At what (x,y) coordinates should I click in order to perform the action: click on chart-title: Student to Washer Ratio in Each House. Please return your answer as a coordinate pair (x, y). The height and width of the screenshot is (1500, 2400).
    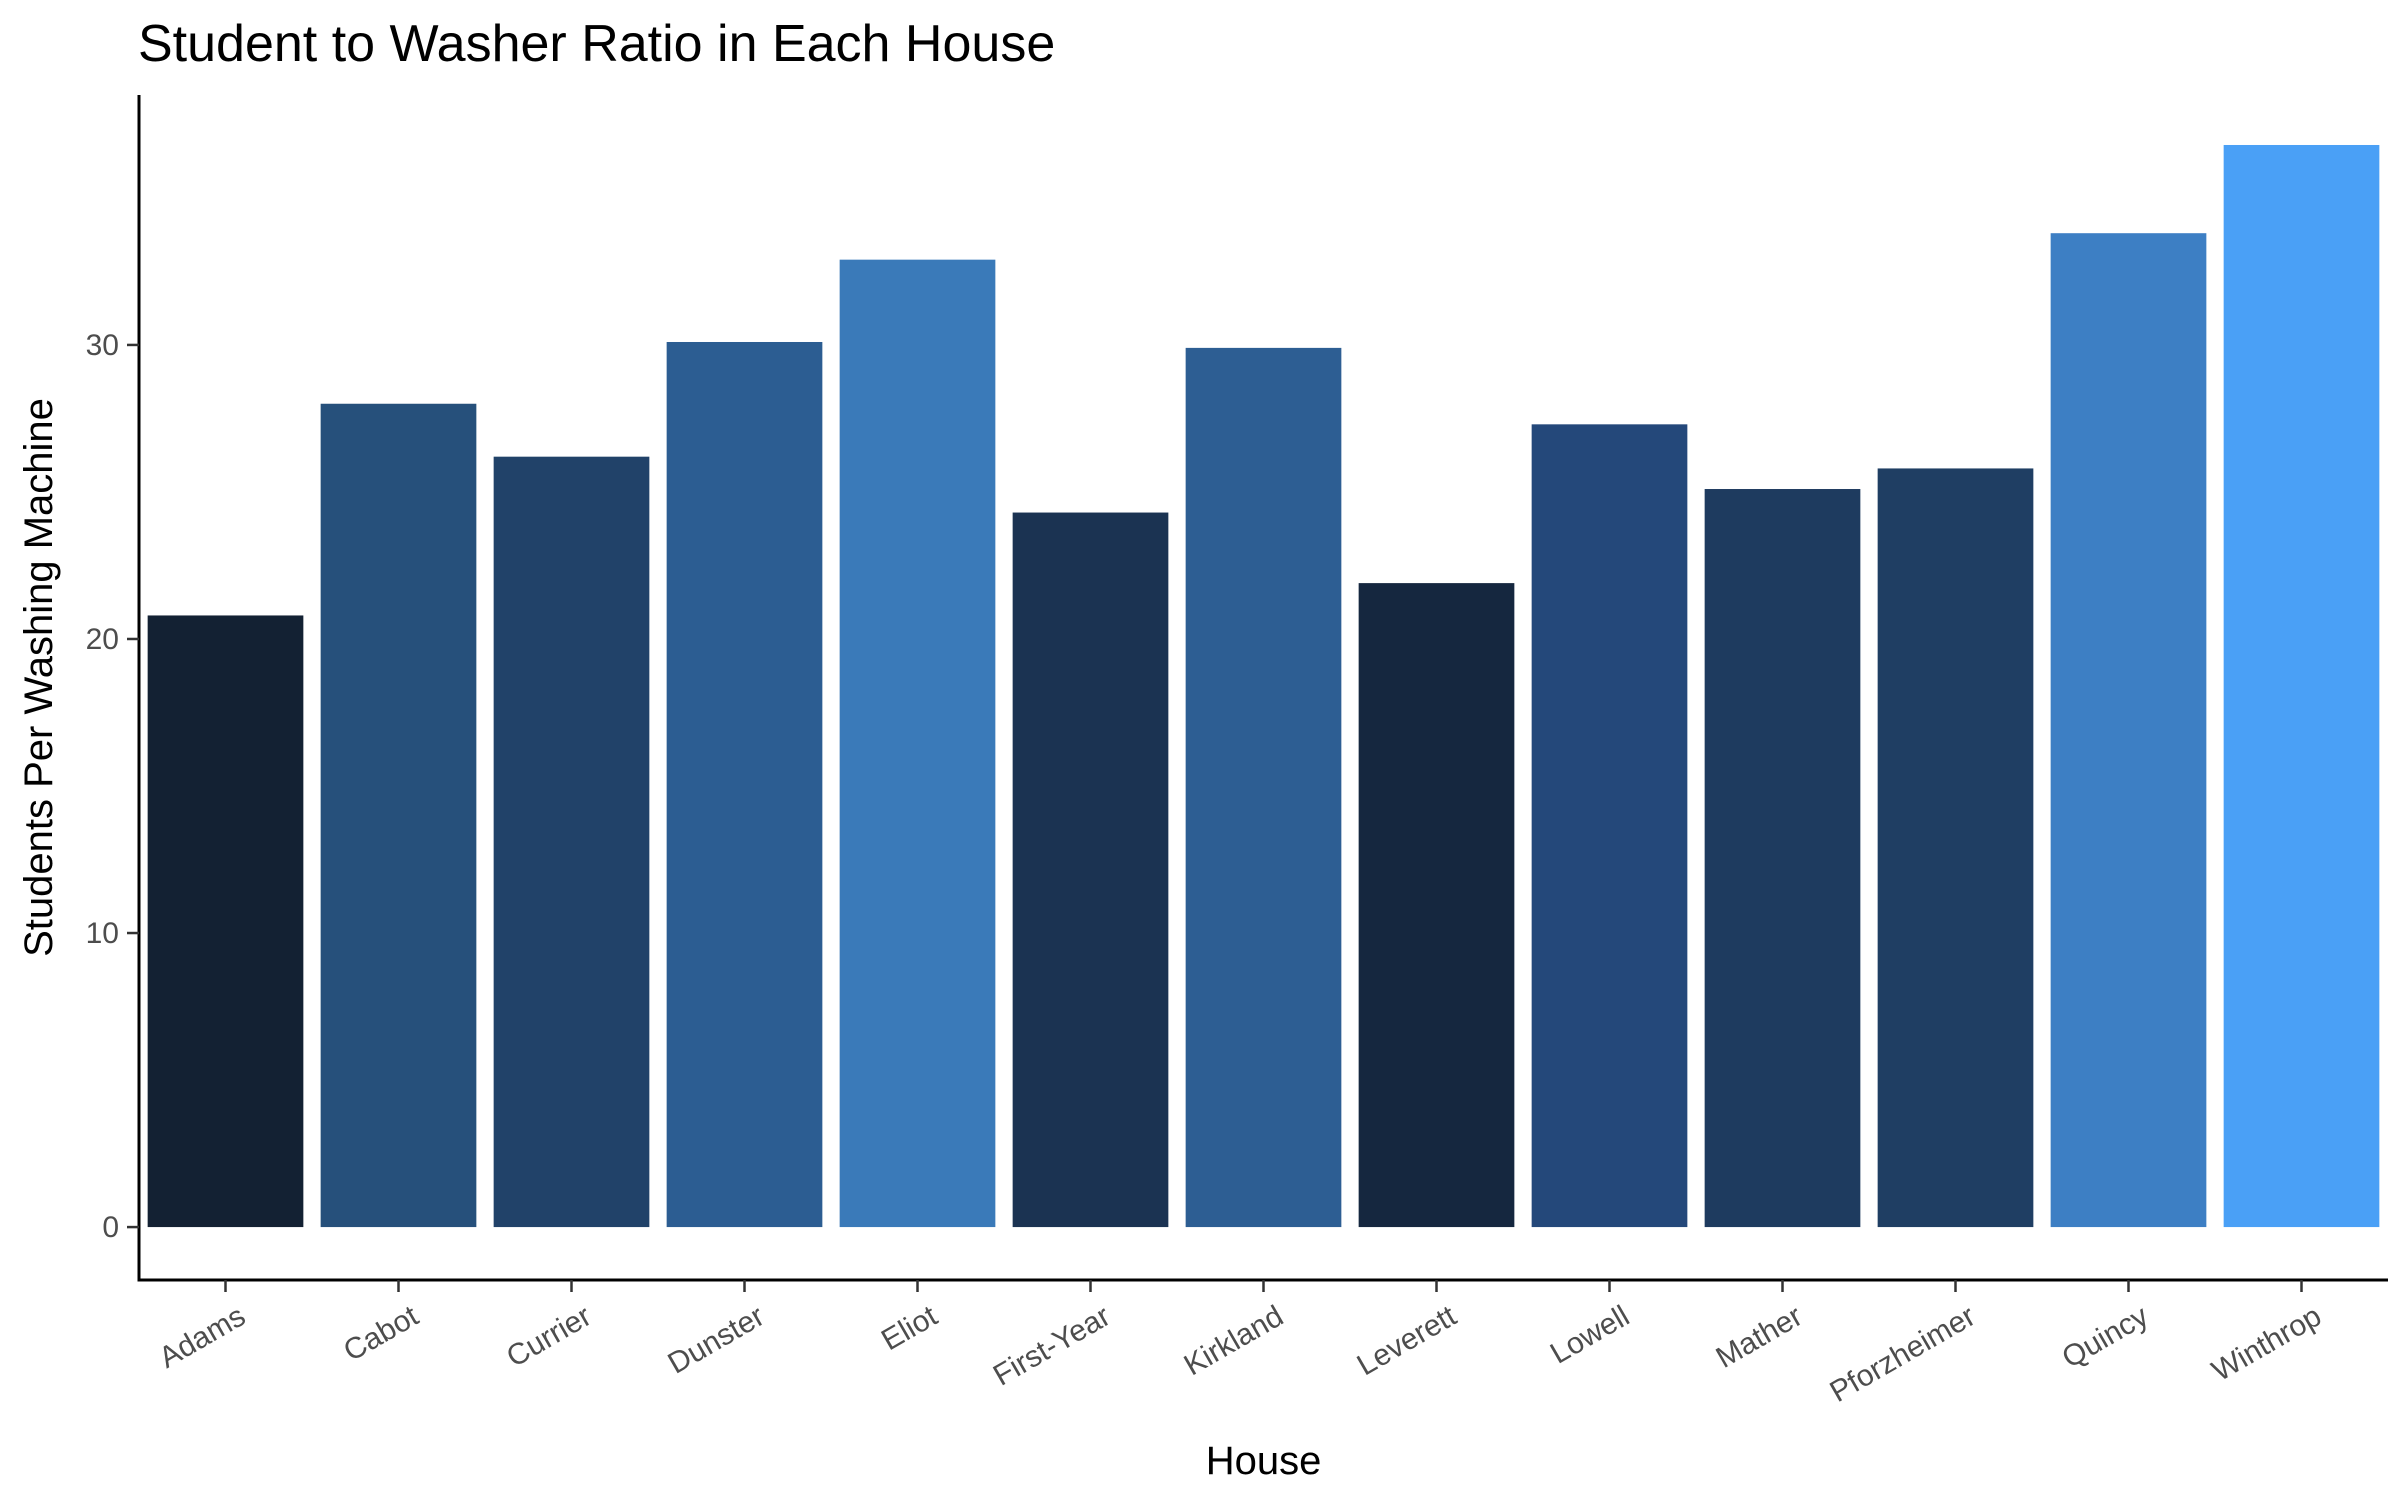
    Looking at the image, I should click on (597, 44).